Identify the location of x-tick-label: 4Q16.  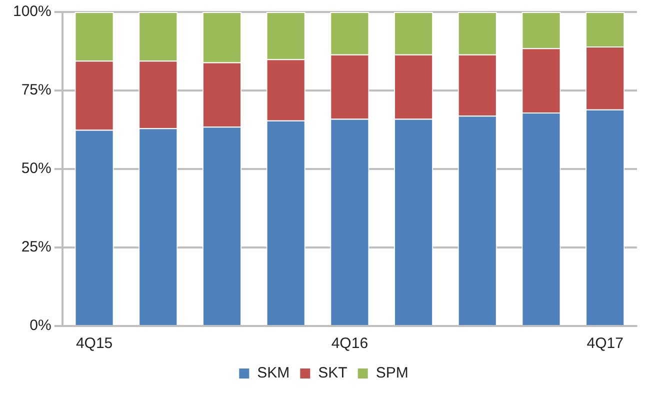
(349, 343).